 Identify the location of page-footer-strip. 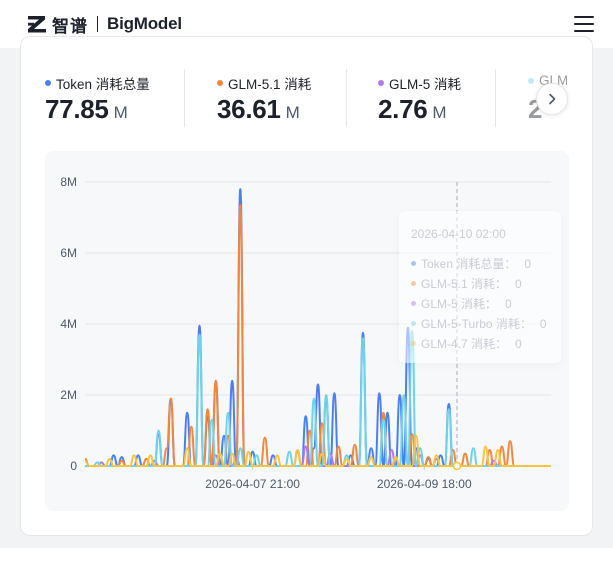
(306, 555).